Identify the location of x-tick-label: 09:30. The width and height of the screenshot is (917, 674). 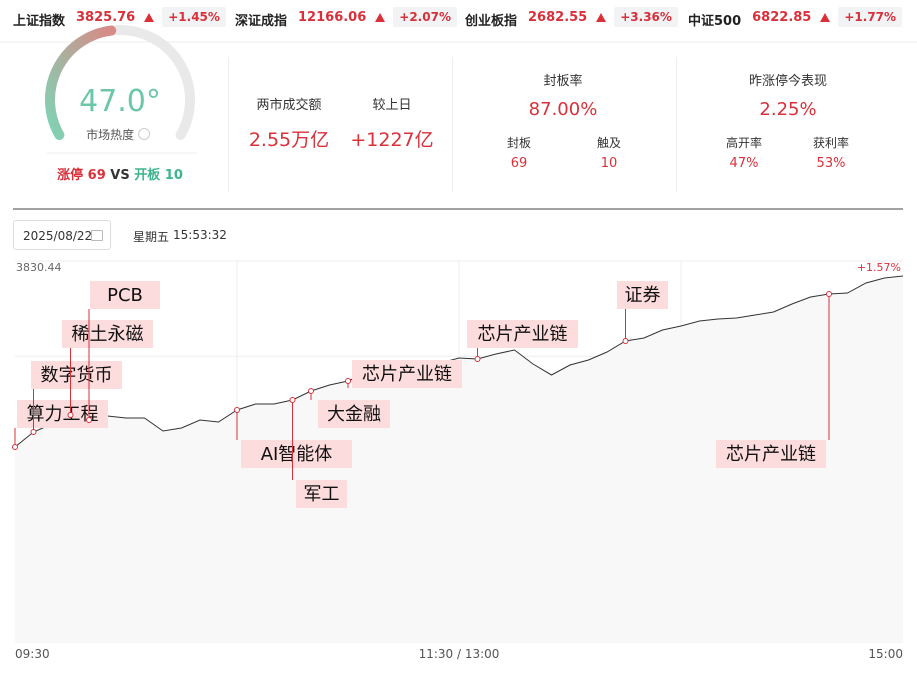
(32, 654).